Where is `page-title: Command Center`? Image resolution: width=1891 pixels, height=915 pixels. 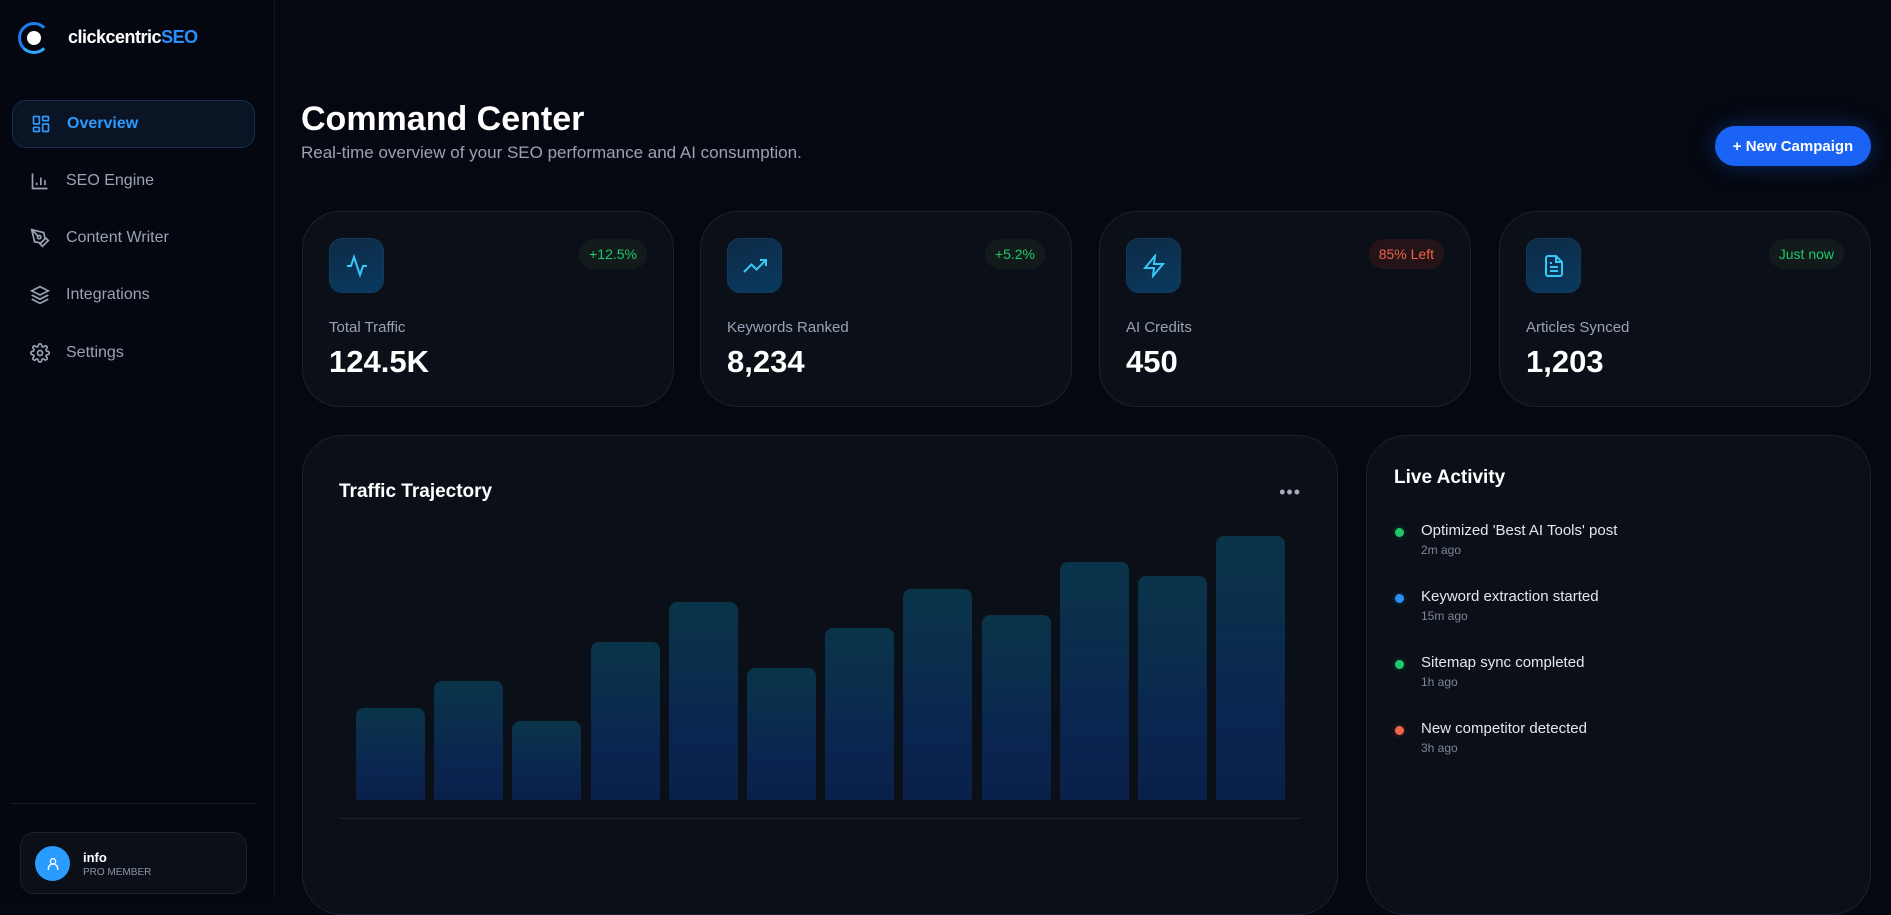
page-title: Command Center is located at coordinates (443, 119).